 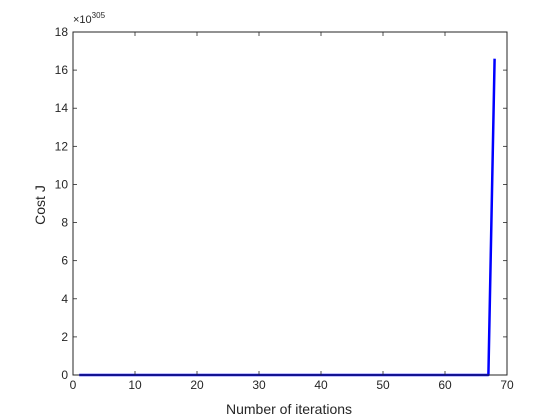 I want to click on y-tick-label: 0, so click(x=64, y=375).